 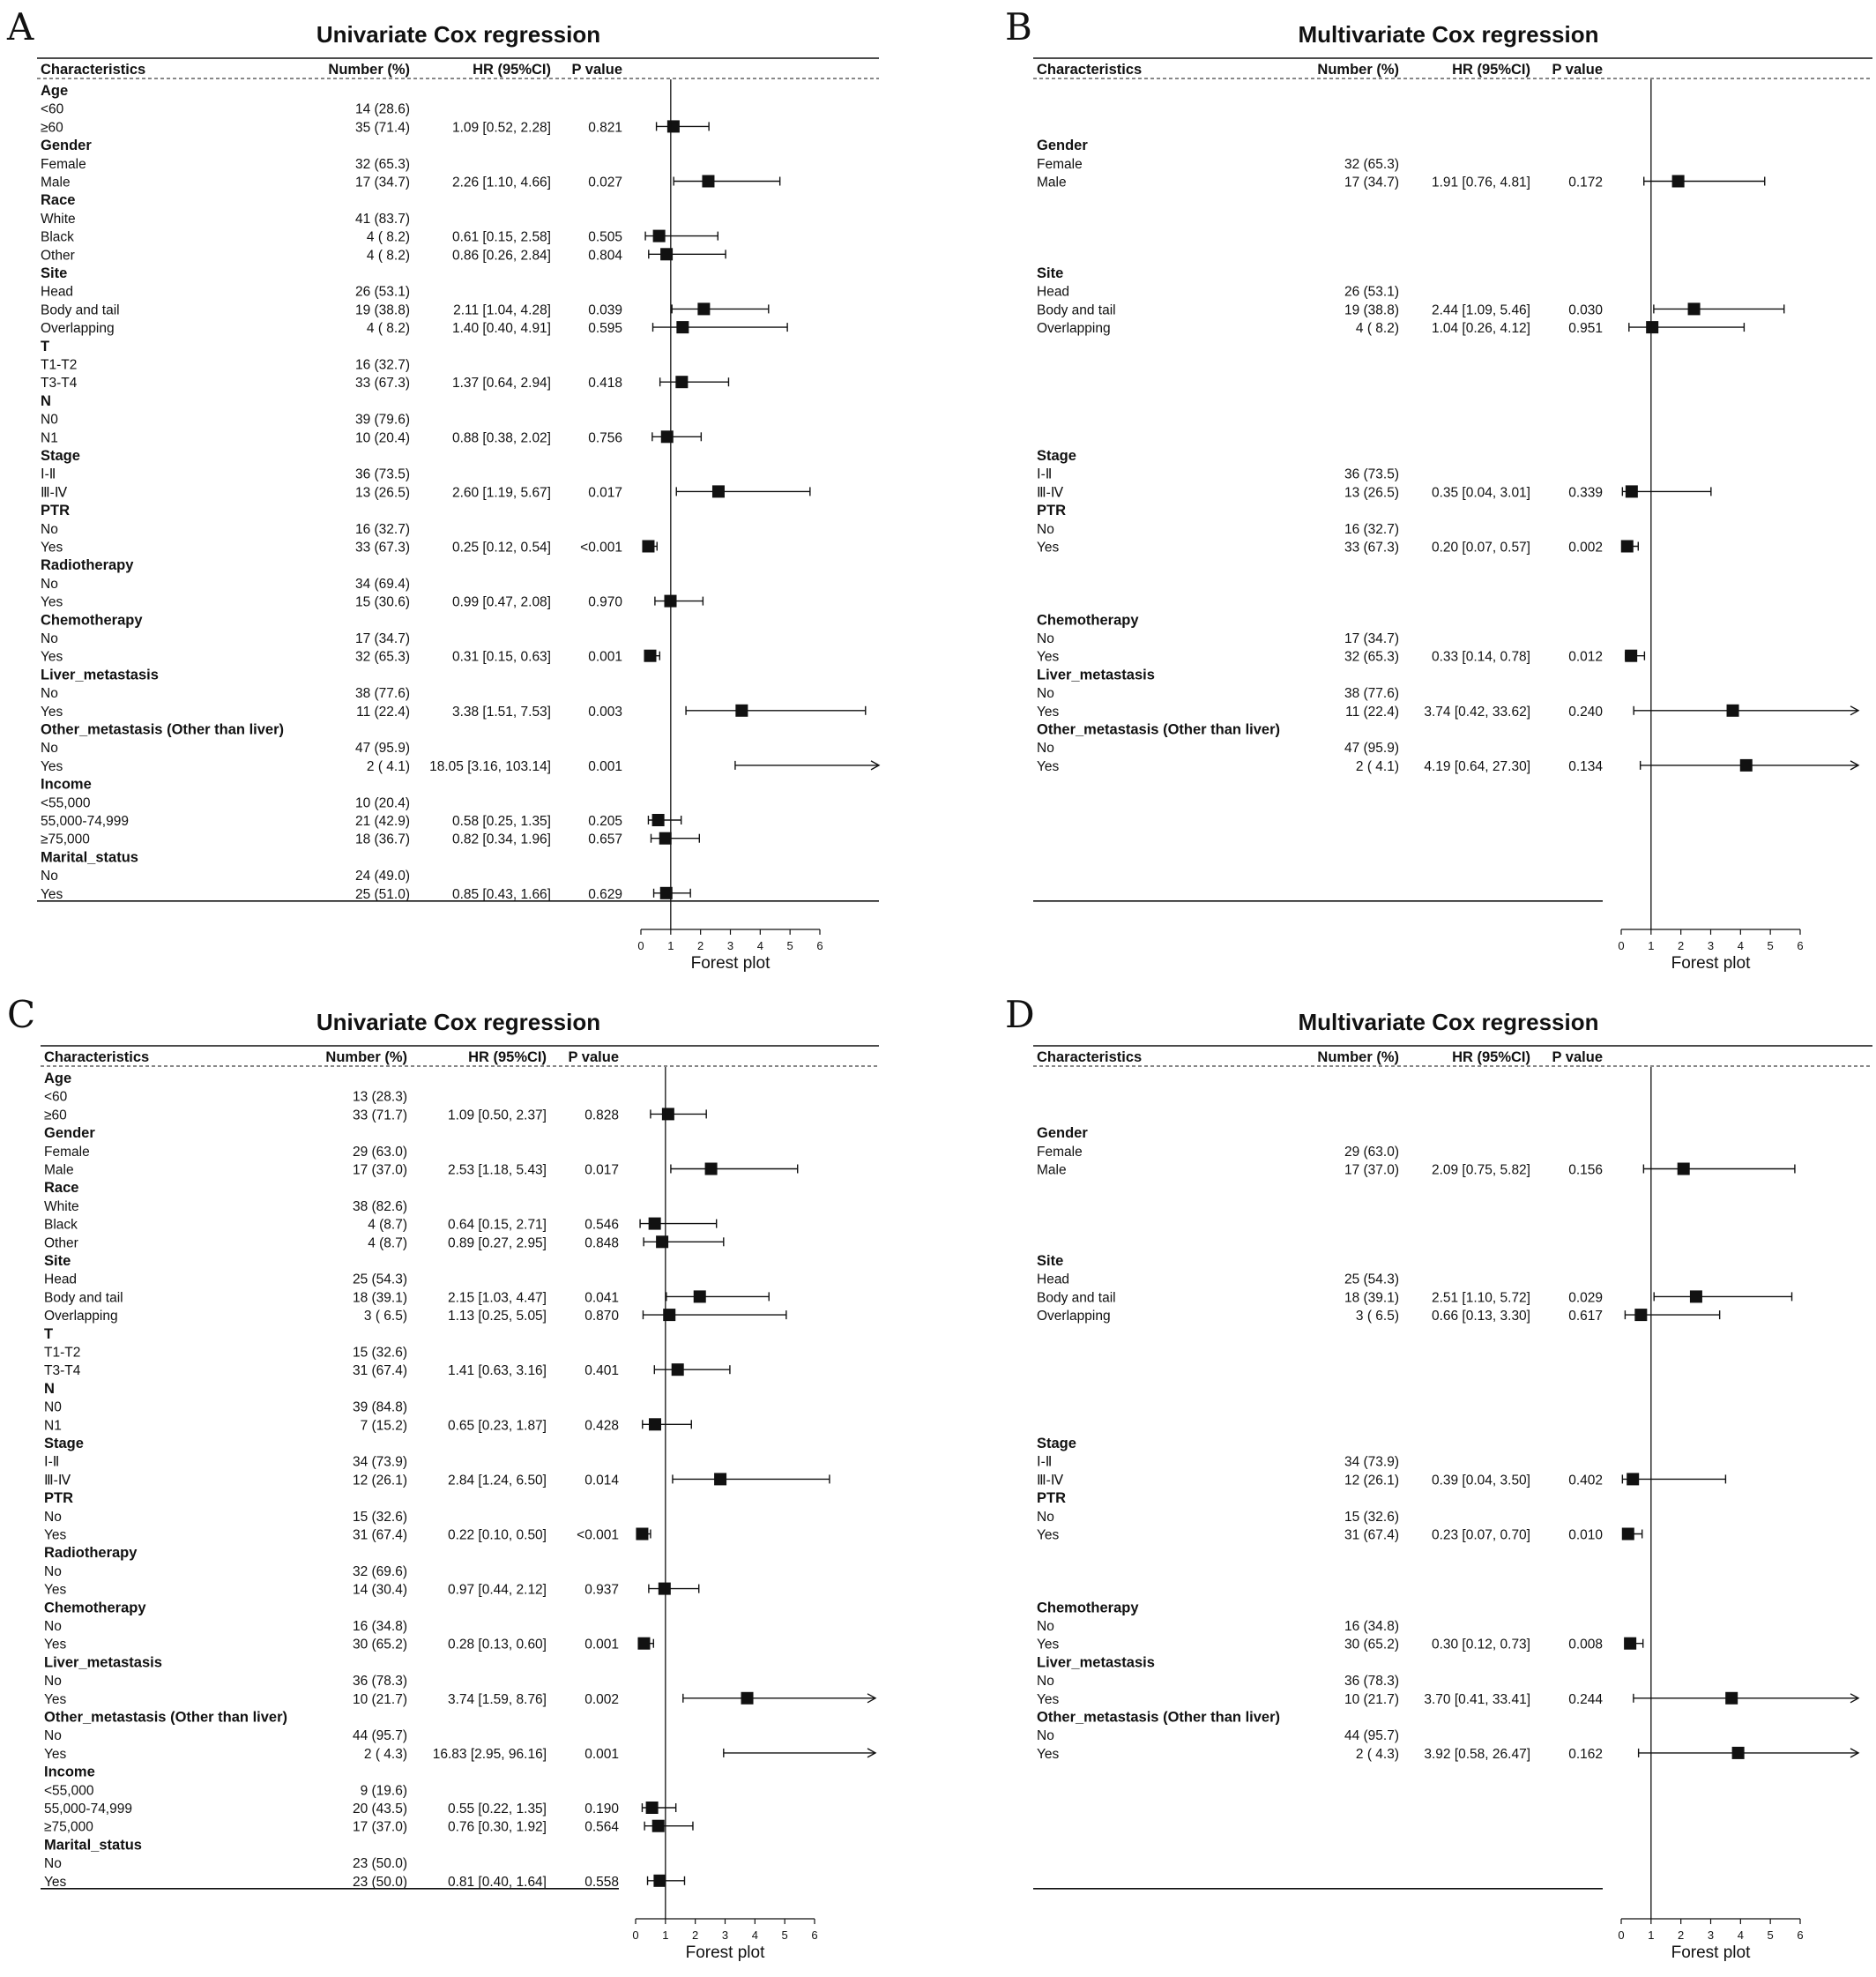 I want to click on row-pvalue: 0.156, so click(x=1585, y=1170).